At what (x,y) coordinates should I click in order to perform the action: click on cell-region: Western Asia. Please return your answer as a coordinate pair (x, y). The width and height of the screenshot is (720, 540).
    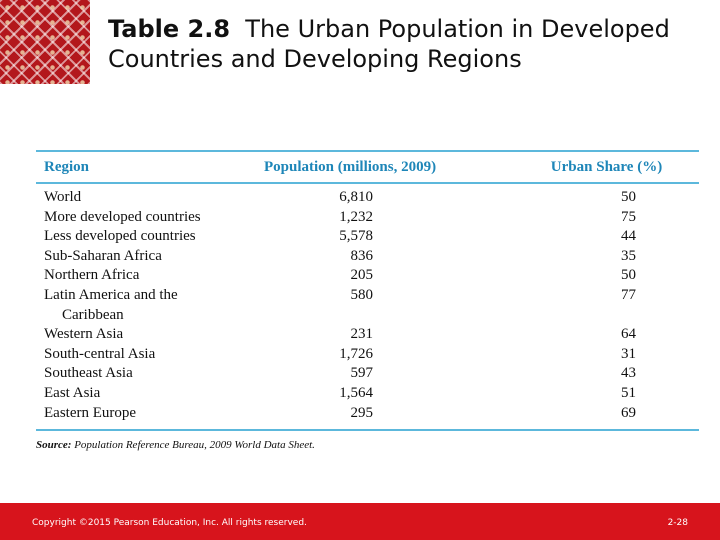
    Looking at the image, I should click on (150, 335).